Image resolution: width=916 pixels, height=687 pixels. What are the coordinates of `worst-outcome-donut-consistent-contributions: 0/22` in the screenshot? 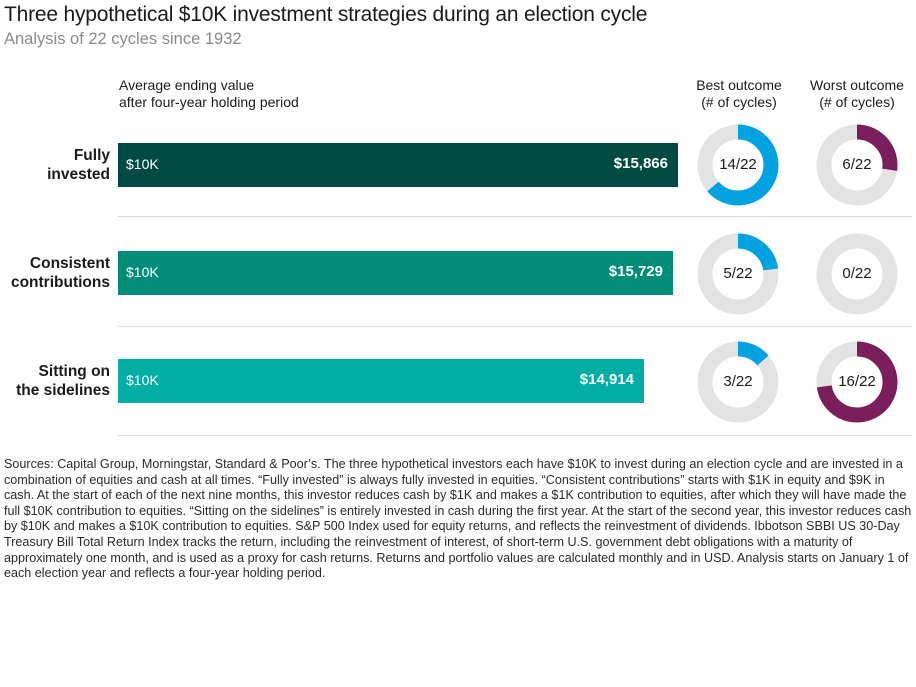 It's located at (857, 274).